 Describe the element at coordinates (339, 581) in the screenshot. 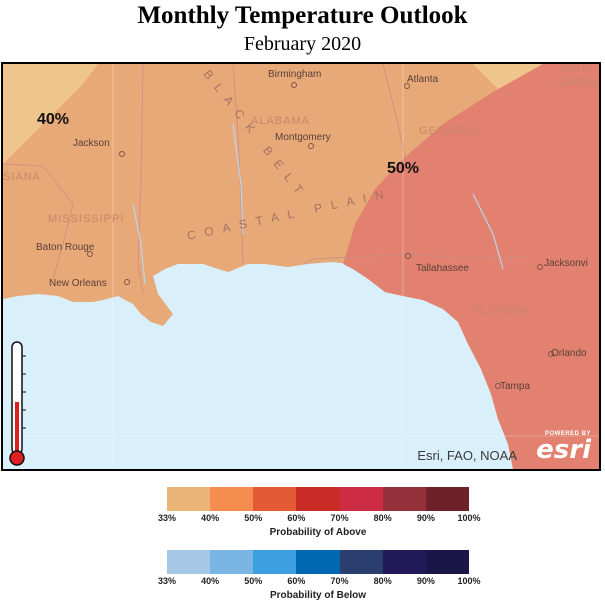

I see `legend-below-tick: 70%` at that location.